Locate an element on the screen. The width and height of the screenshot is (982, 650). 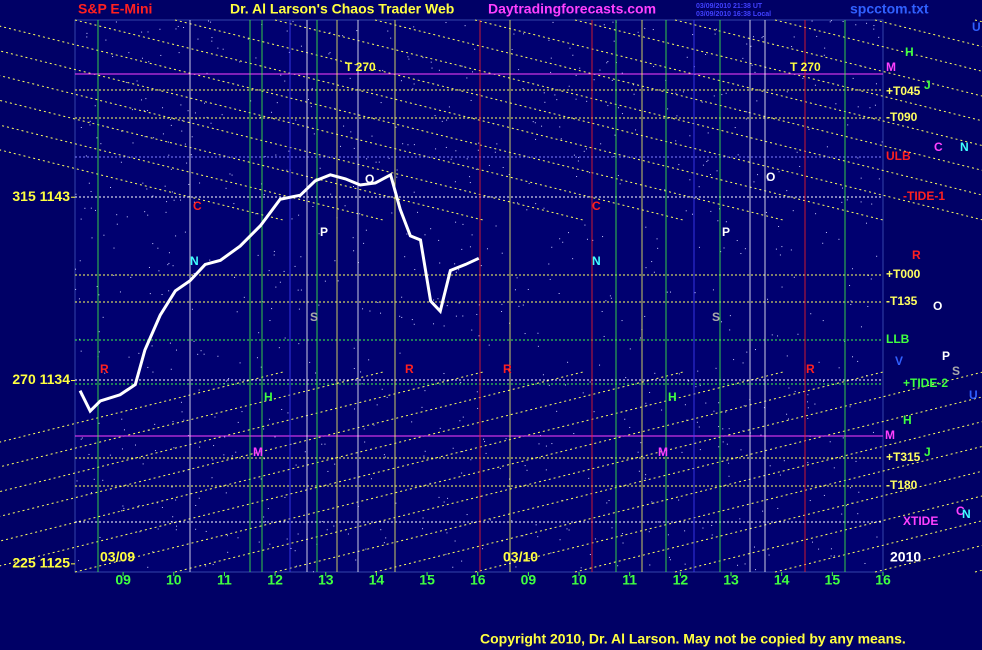
annotation: P is located at coordinates (726, 232).